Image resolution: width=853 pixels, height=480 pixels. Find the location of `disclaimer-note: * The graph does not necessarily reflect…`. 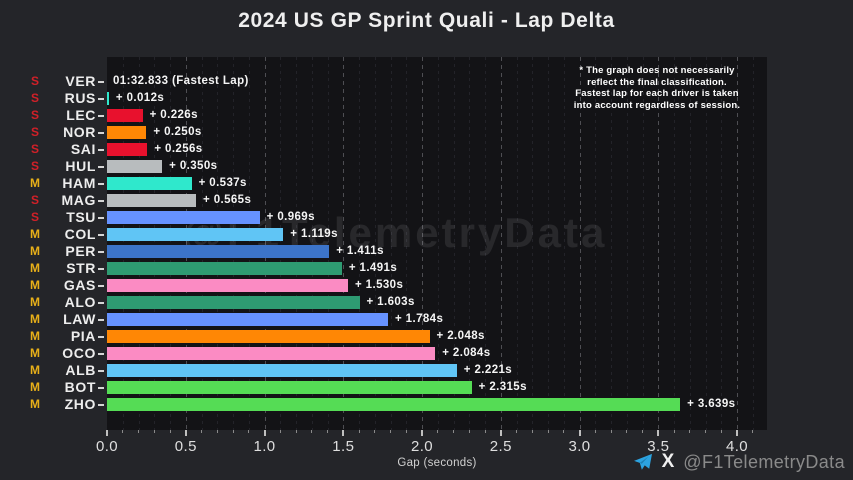

disclaimer-note: * The graph does not necessarily reflect… is located at coordinates (657, 88).